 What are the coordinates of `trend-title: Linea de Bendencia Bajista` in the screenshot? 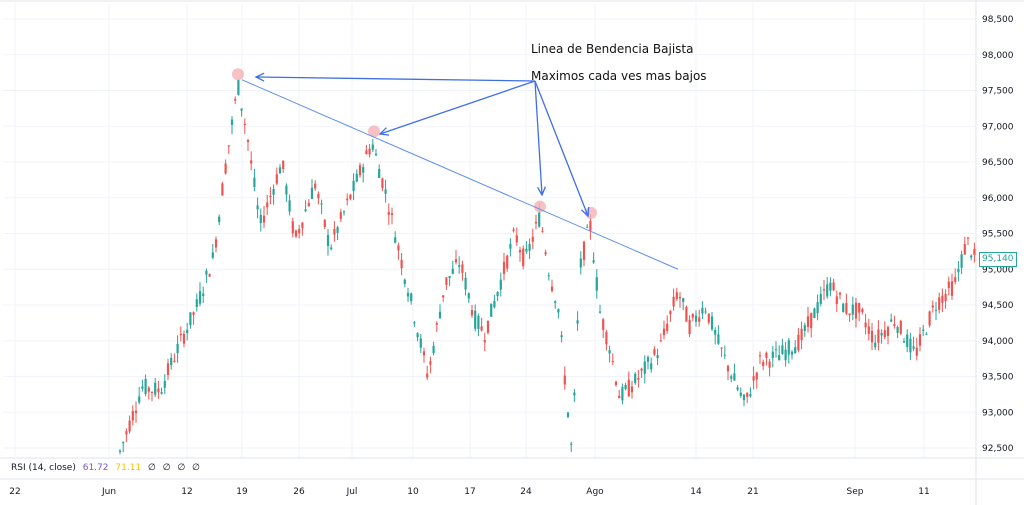 It's located at (612, 49).